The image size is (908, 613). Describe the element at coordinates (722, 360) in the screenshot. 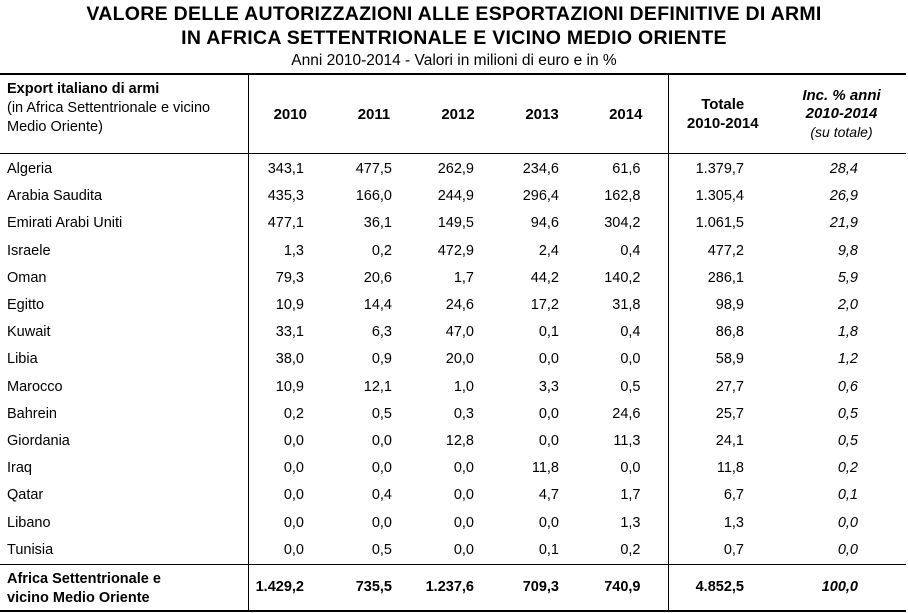

I see `total-value: 58,9` at that location.